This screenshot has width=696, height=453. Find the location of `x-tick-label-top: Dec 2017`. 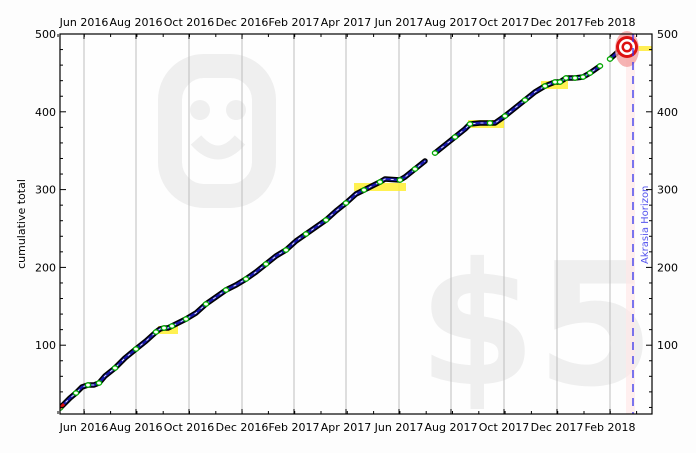

x-tick-label-top: Dec 2017 is located at coordinates (557, 22).